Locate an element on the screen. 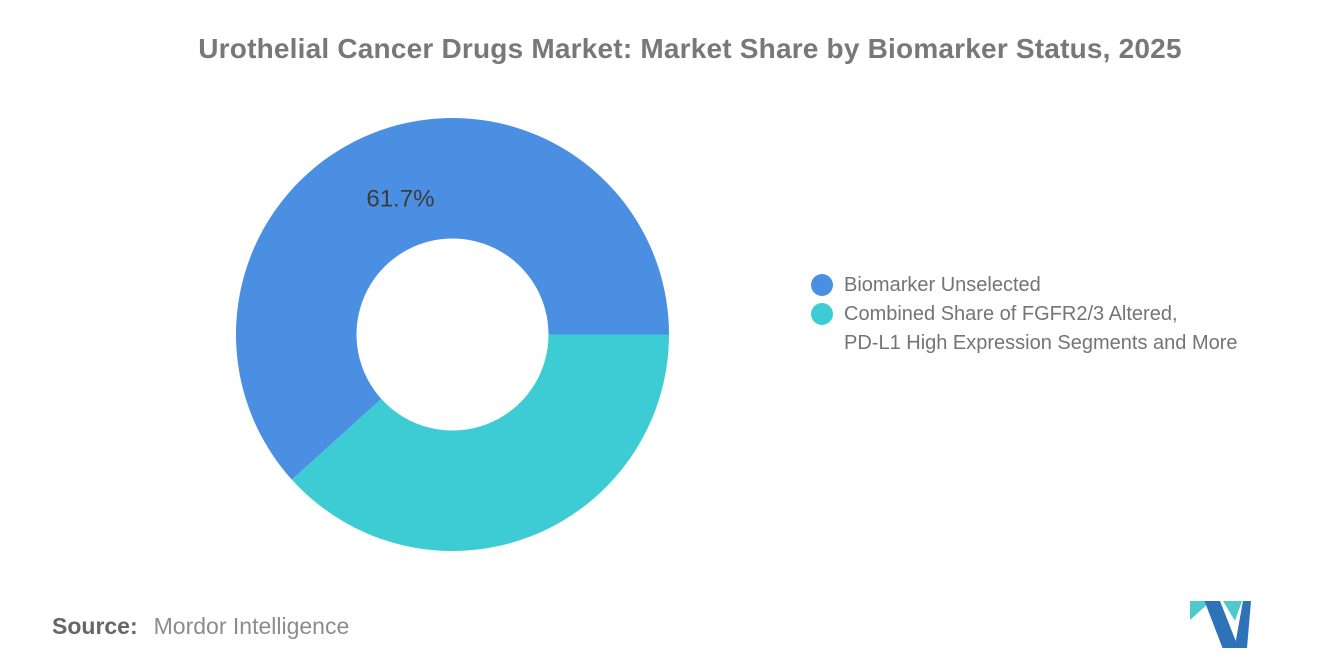 This screenshot has height=665, width=1320. mordor-intelligence-logo is located at coordinates (1220, 624).